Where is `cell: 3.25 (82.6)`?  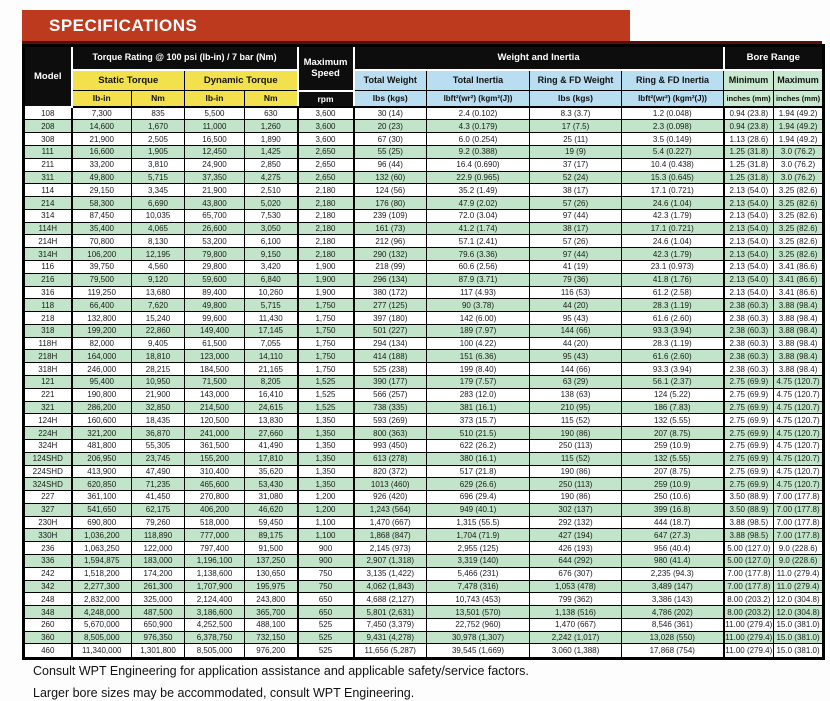 cell: 3.25 (82.6) is located at coordinates (799, 190).